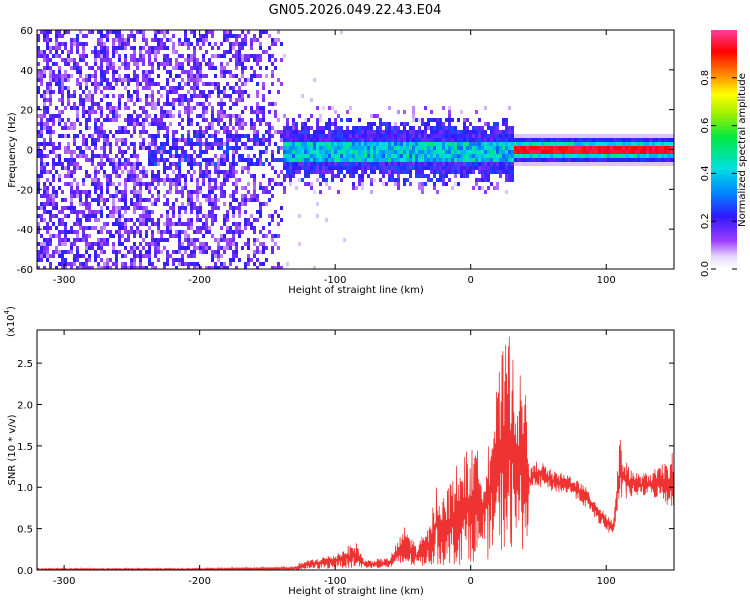 Image resolution: width=750 pixels, height=600 pixels. Describe the element at coordinates (30, 151) in the screenshot. I see `y-tick-label: 0` at that location.